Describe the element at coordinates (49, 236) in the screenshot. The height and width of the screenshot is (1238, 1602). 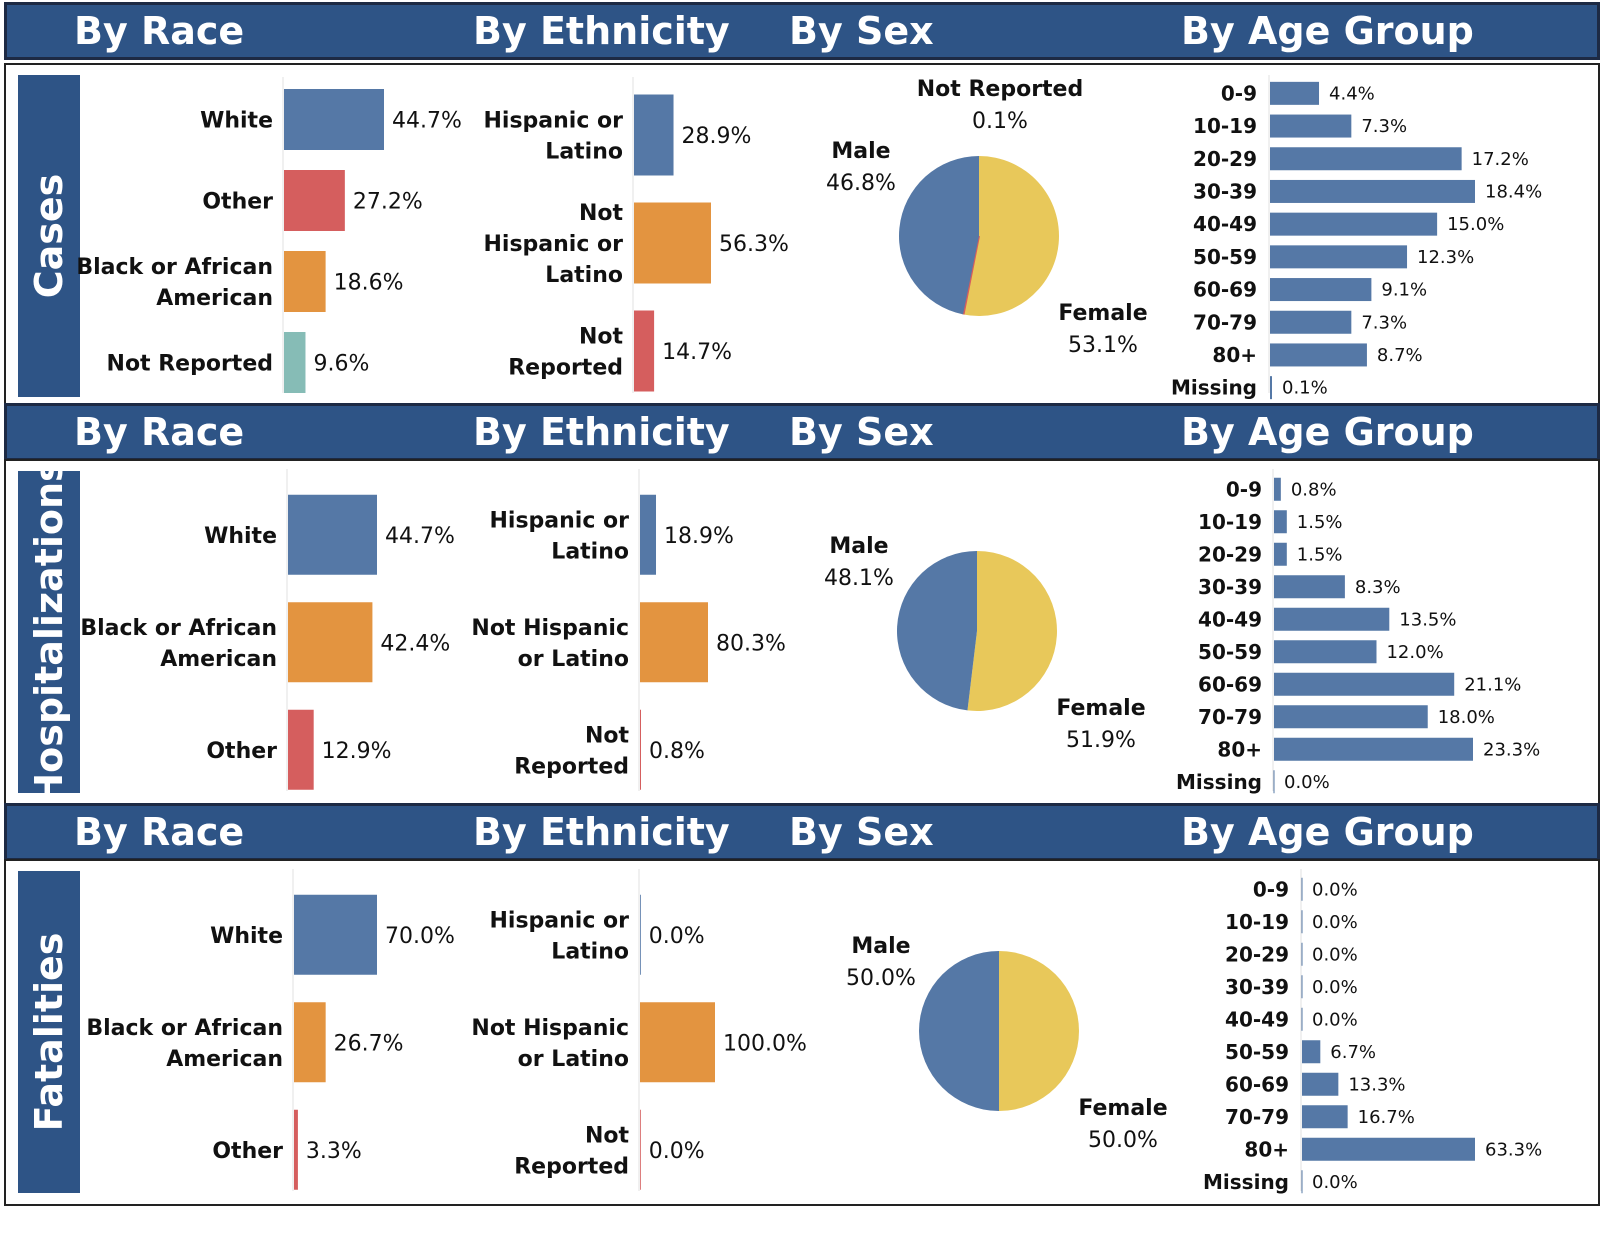
I see `row-label: Cases` at that location.